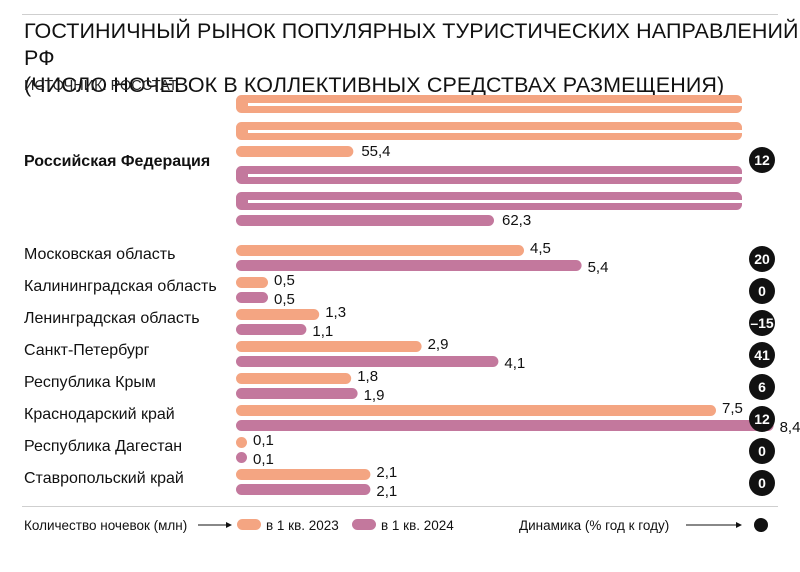 The width and height of the screenshot is (800, 572). What do you see at coordinates (732, 408) in the screenshot?
I see `value-label-2023: 7,5` at bounding box center [732, 408].